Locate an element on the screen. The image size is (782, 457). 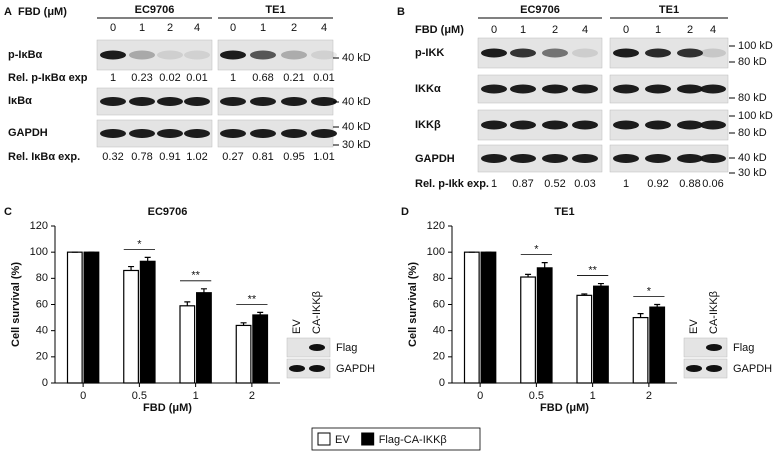
quant-value: 0.52 is located at coordinates (554, 184).